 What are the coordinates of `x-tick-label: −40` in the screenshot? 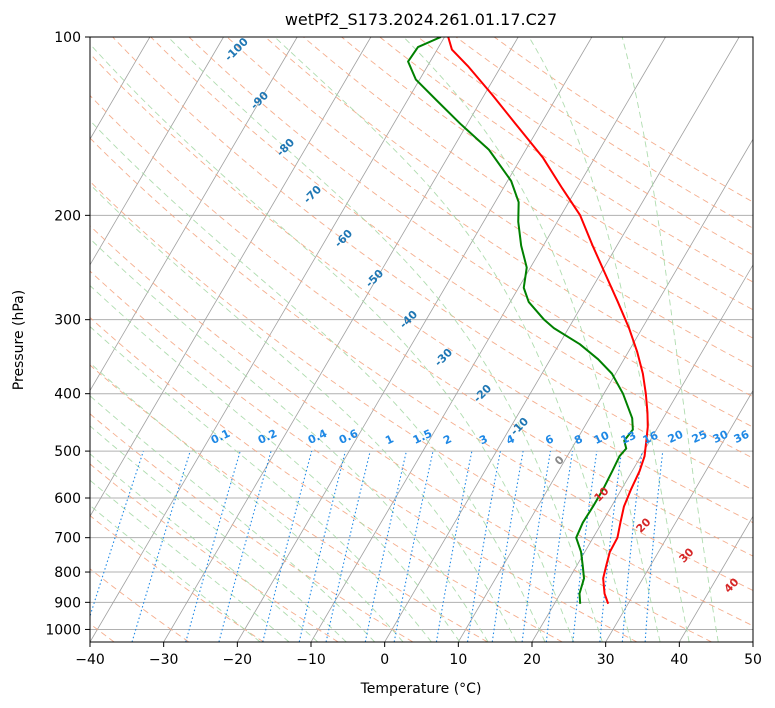 It's located at (90, 660).